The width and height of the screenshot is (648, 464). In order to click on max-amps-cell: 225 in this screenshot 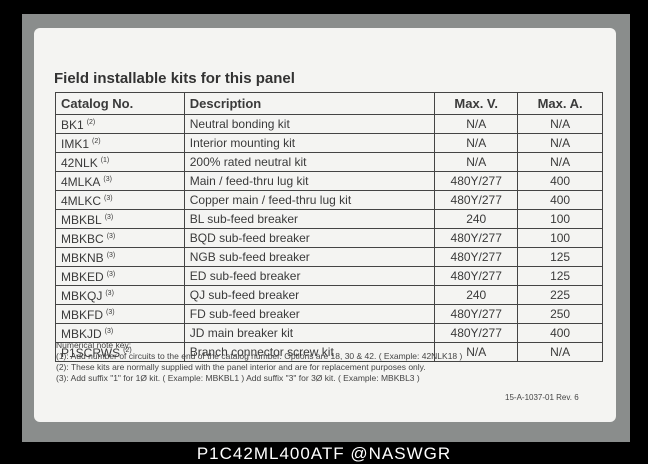, I will do `click(560, 295)`.